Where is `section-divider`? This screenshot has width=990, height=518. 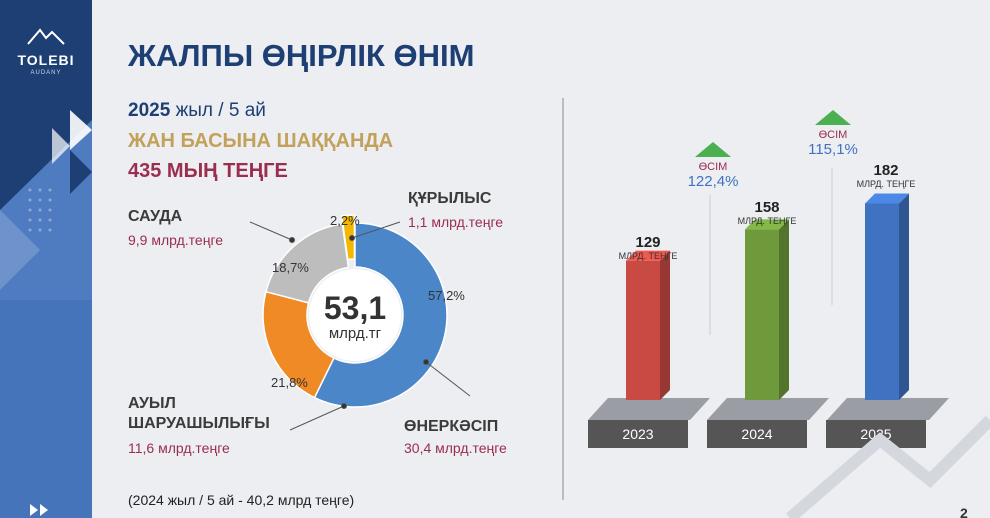 section-divider is located at coordinates (563, 299).